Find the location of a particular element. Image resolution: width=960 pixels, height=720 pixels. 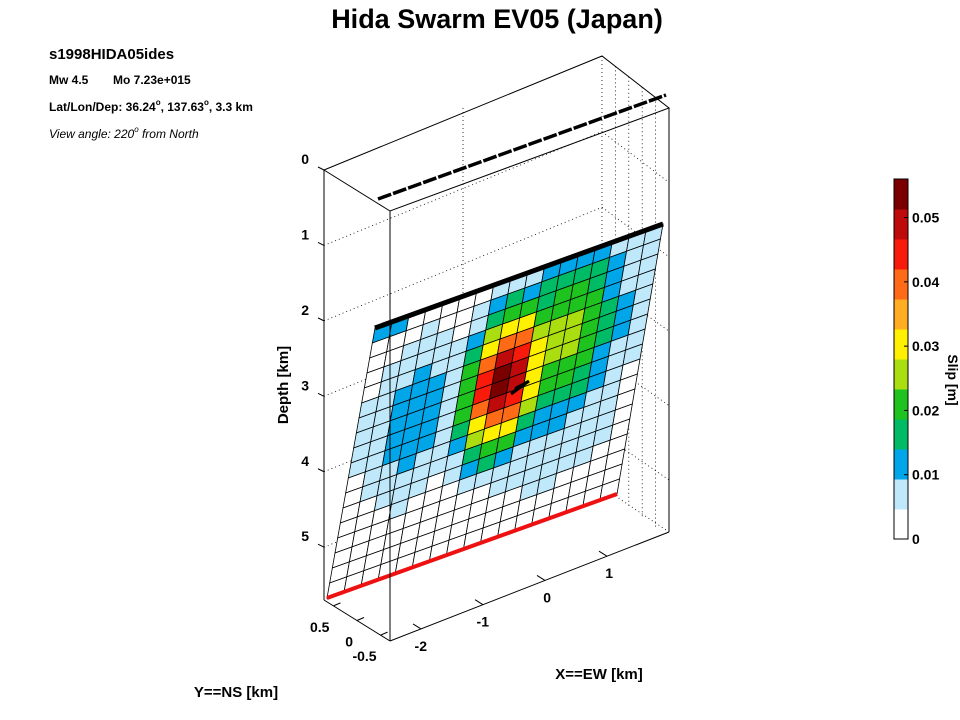

depth-tick-label: 3 is located at coordinates (305, 385).